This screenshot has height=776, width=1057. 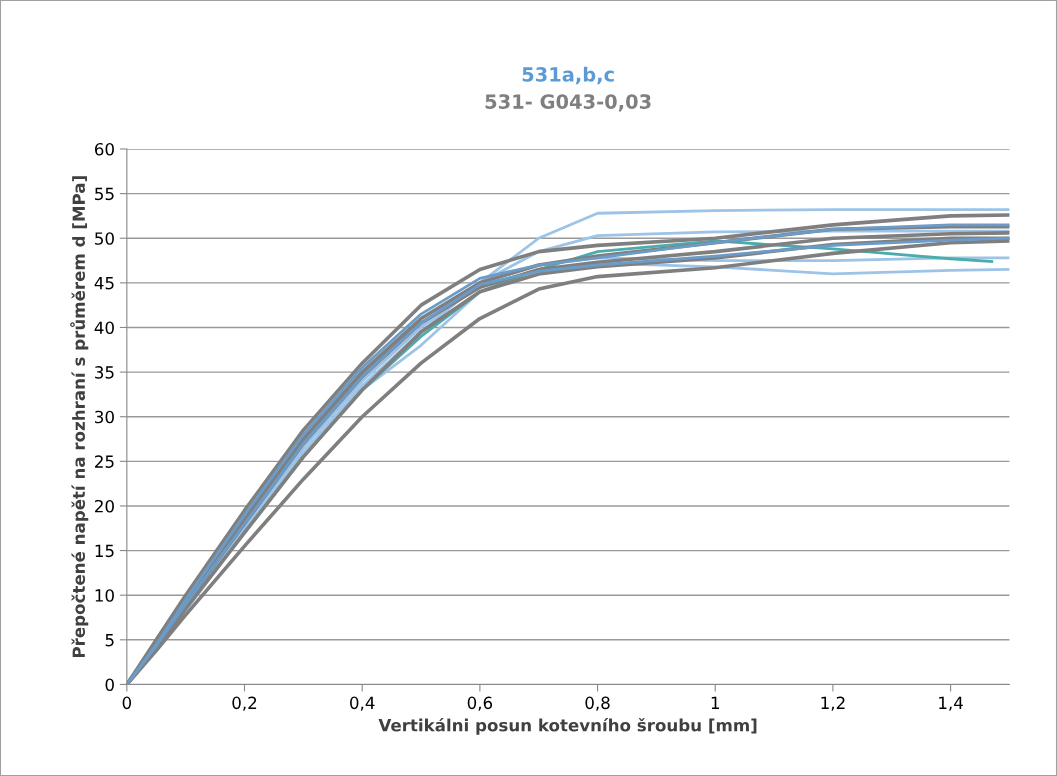 What do you see at coordinates (104, 372) in the screenshot?
I see `y-tick-label: 35` at bounding box center [104, 372].